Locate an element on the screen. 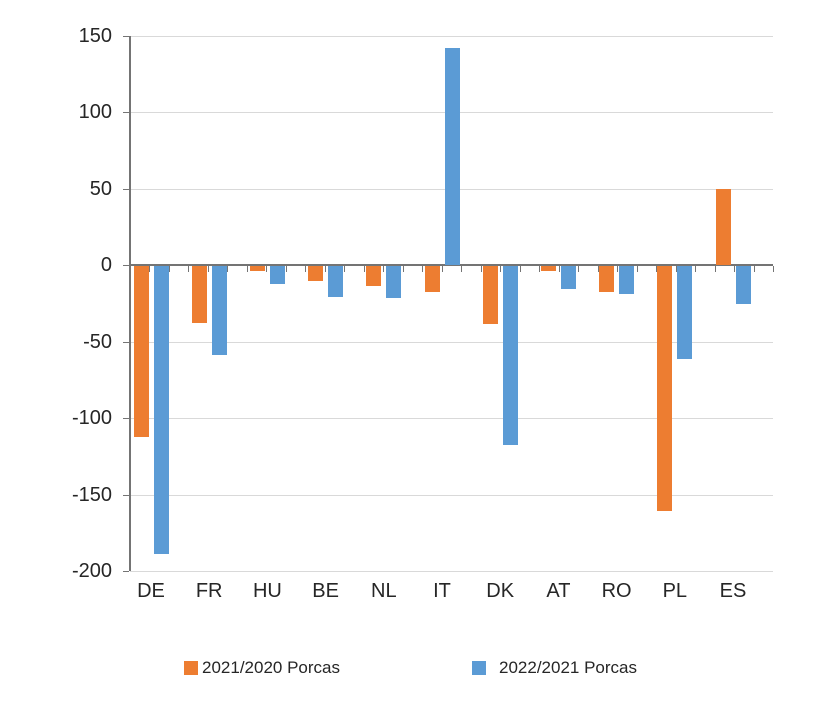 This screenshot has height=707, width=820. y-axis-tick-label: -50 is located at coordinates (97, 341).